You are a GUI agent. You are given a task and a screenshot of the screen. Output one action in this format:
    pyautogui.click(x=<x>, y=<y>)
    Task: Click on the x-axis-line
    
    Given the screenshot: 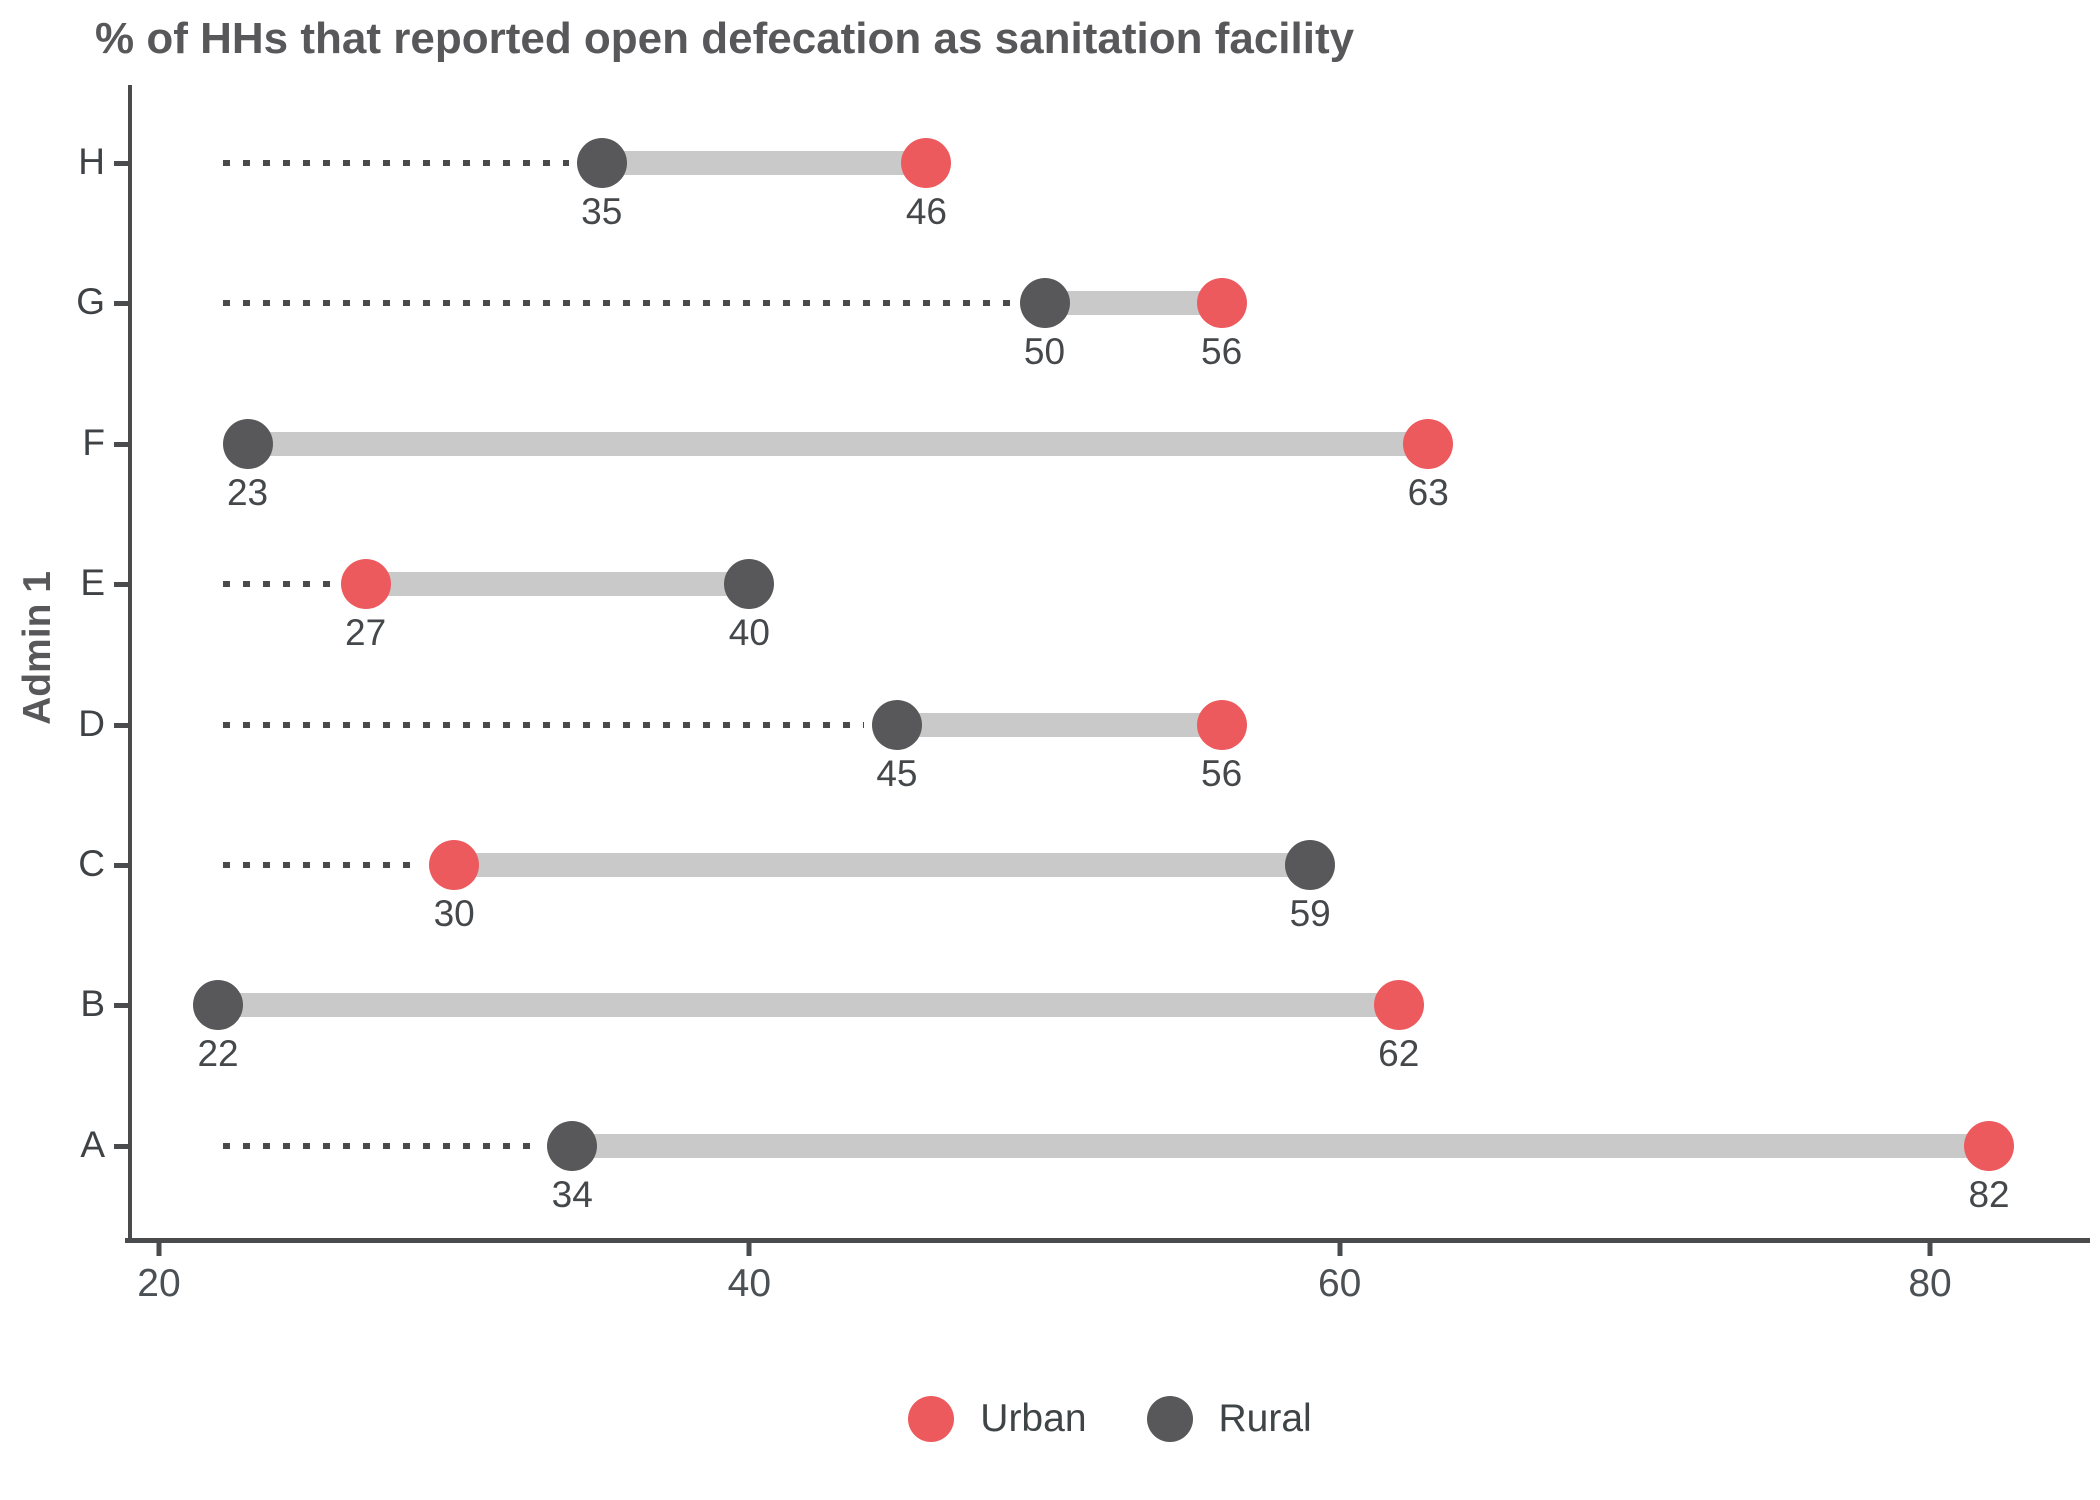 What is the action you would take?
    pyautogui.click(x=1107, y=1240)
    